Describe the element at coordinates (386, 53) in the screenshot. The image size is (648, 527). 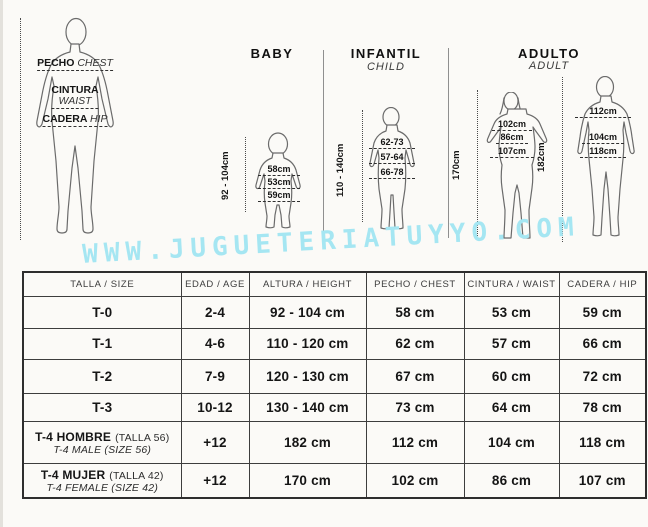
I see `infantil-section-title: INFANTIL` at that location.